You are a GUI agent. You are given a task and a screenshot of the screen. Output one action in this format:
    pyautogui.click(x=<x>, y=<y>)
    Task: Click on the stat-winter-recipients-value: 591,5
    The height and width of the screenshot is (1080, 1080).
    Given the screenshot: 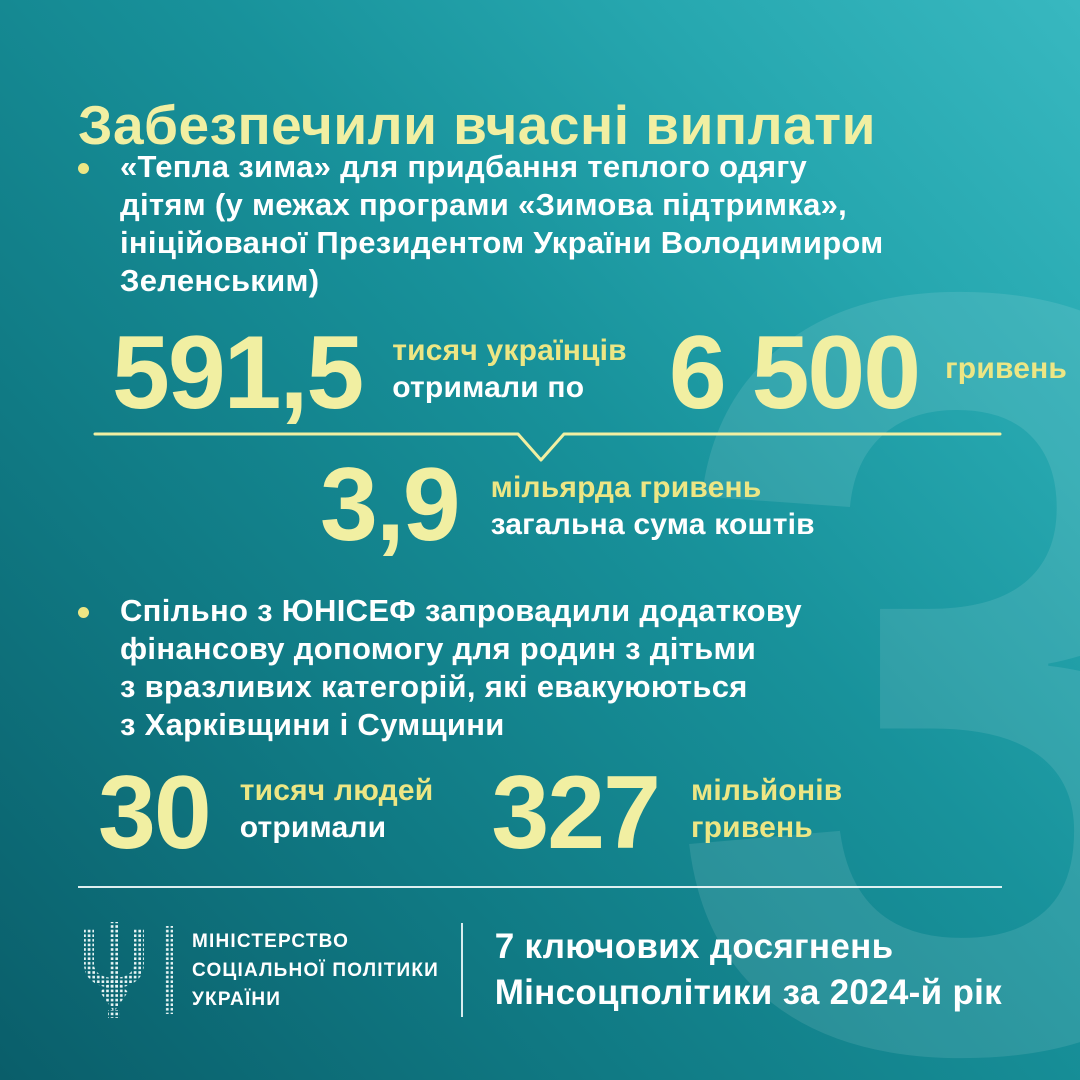 What is the action you would take?
    pyautogui.click(x=238, y=373)
    